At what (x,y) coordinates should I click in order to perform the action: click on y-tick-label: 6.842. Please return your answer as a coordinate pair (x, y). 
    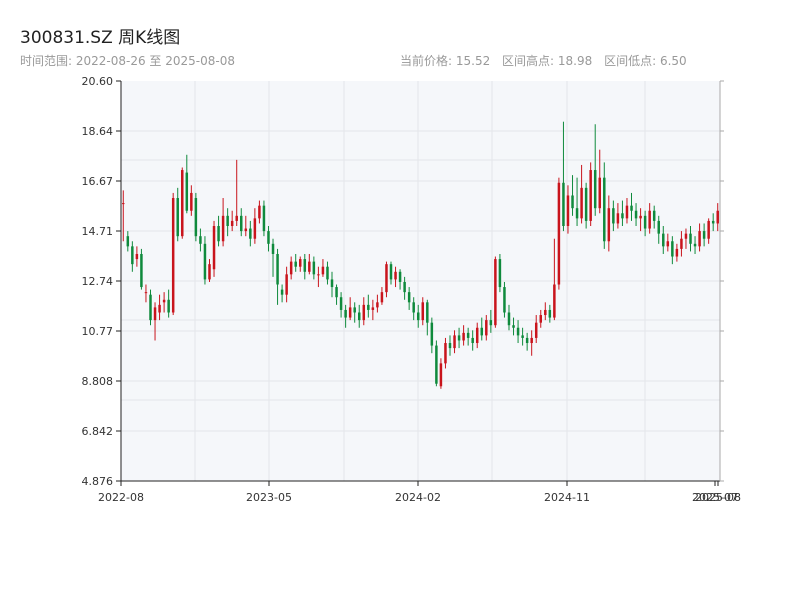
    Looking at the image, I should click on (98, 431).